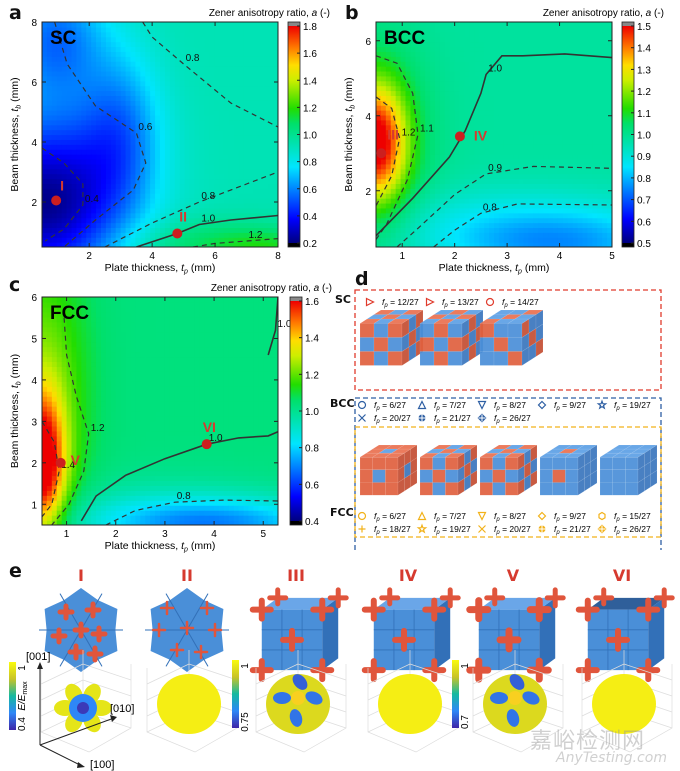 Image resolution: width=680 pixels, height=771 pixels. What do you see at coordinates (481, 135) in the screenshot?
I see `design-point-label: IV` at bounding box center [481, 135].